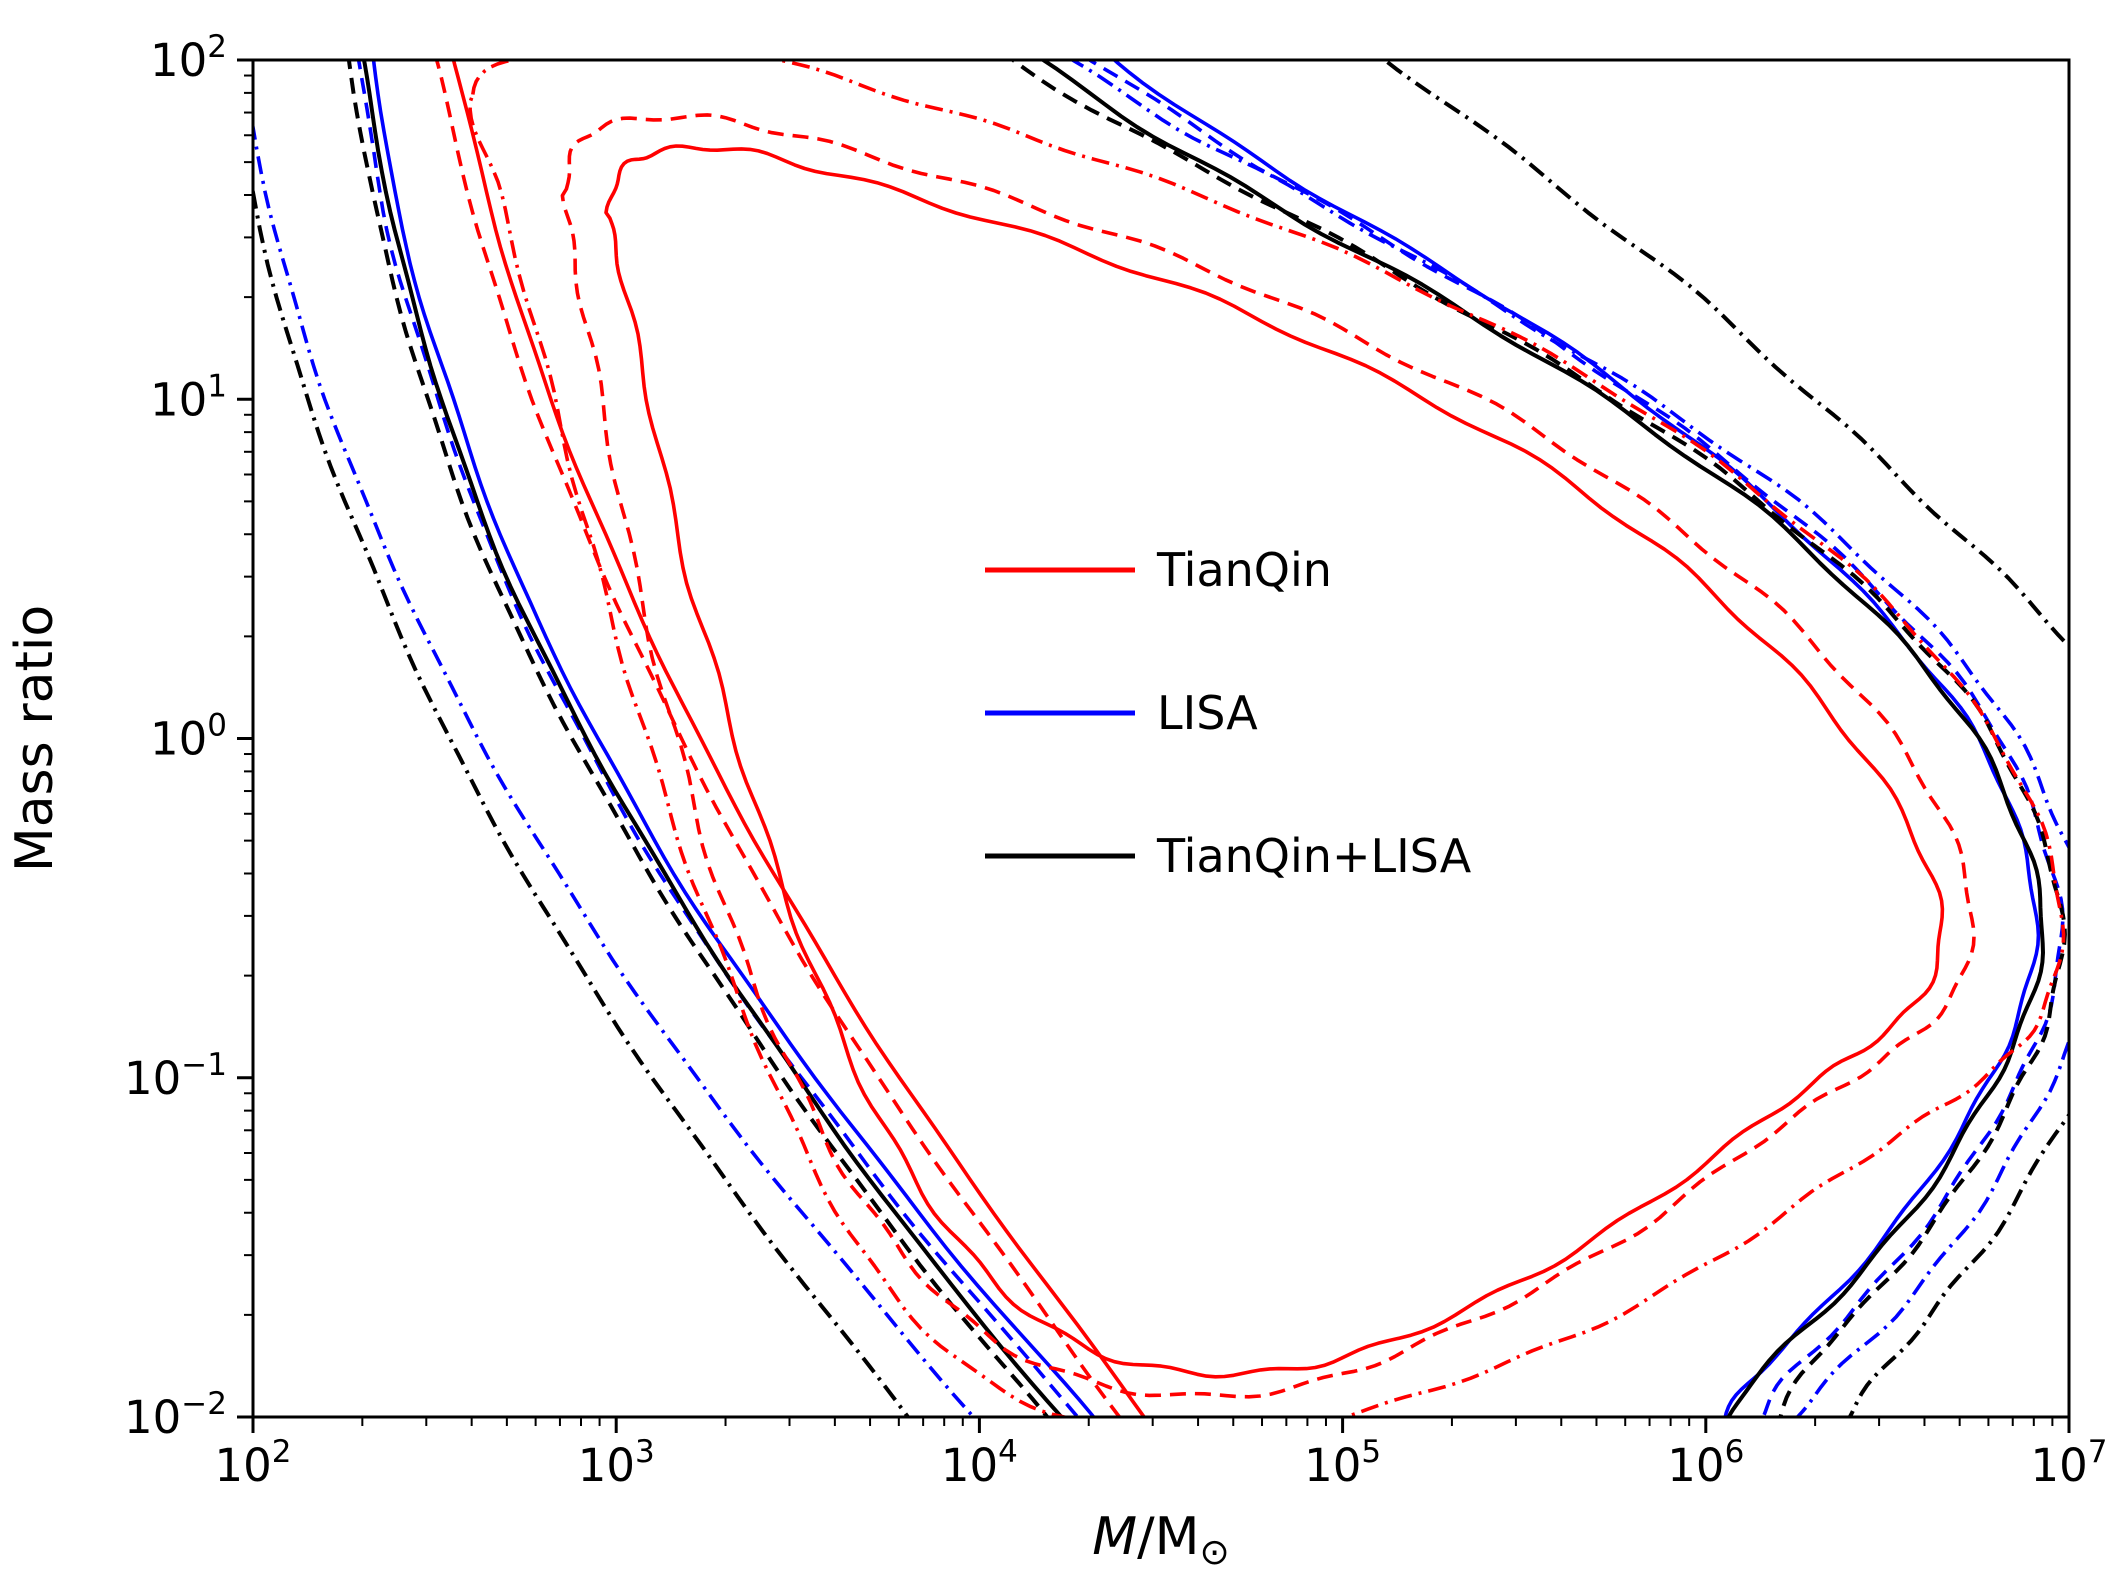  I want to click on y-tick-label: 10², so click(188, 58).